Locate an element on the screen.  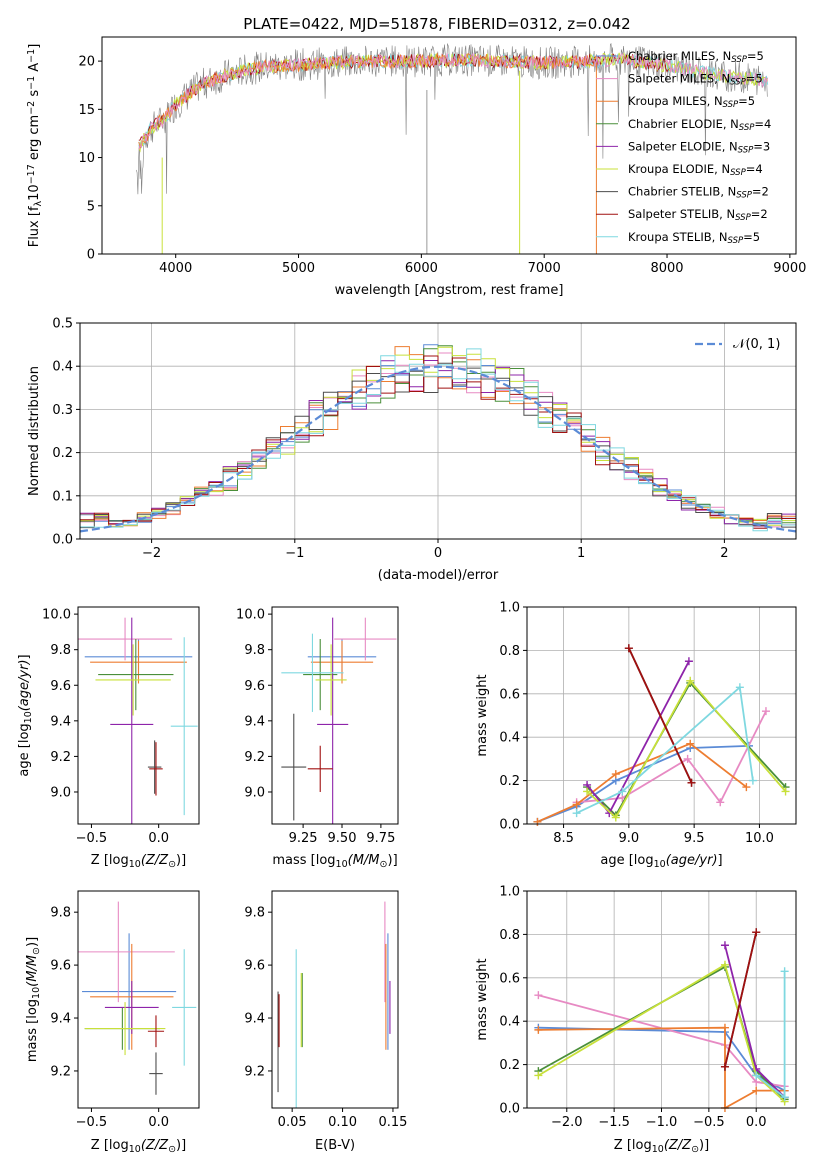
residual-ylabel: Normed distribution is located at coordinates (34, 431).